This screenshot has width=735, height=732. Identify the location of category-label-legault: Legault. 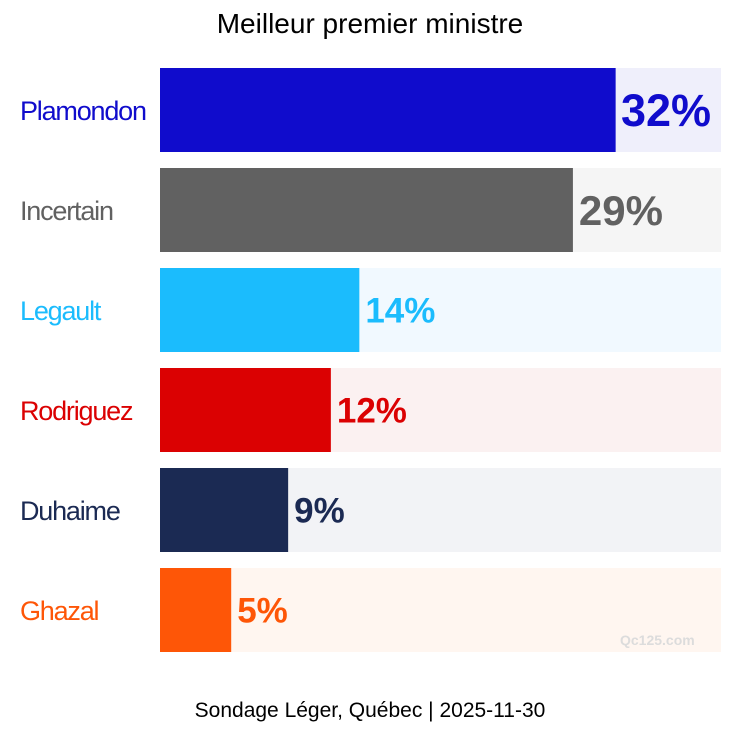
(61, 311).